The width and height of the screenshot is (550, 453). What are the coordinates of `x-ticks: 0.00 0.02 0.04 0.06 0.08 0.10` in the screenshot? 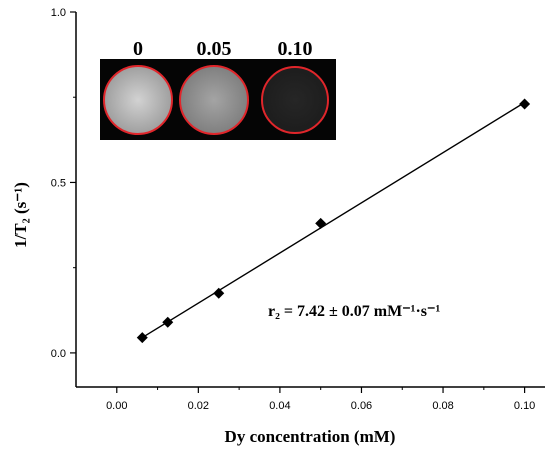 It's located at (320, 399).